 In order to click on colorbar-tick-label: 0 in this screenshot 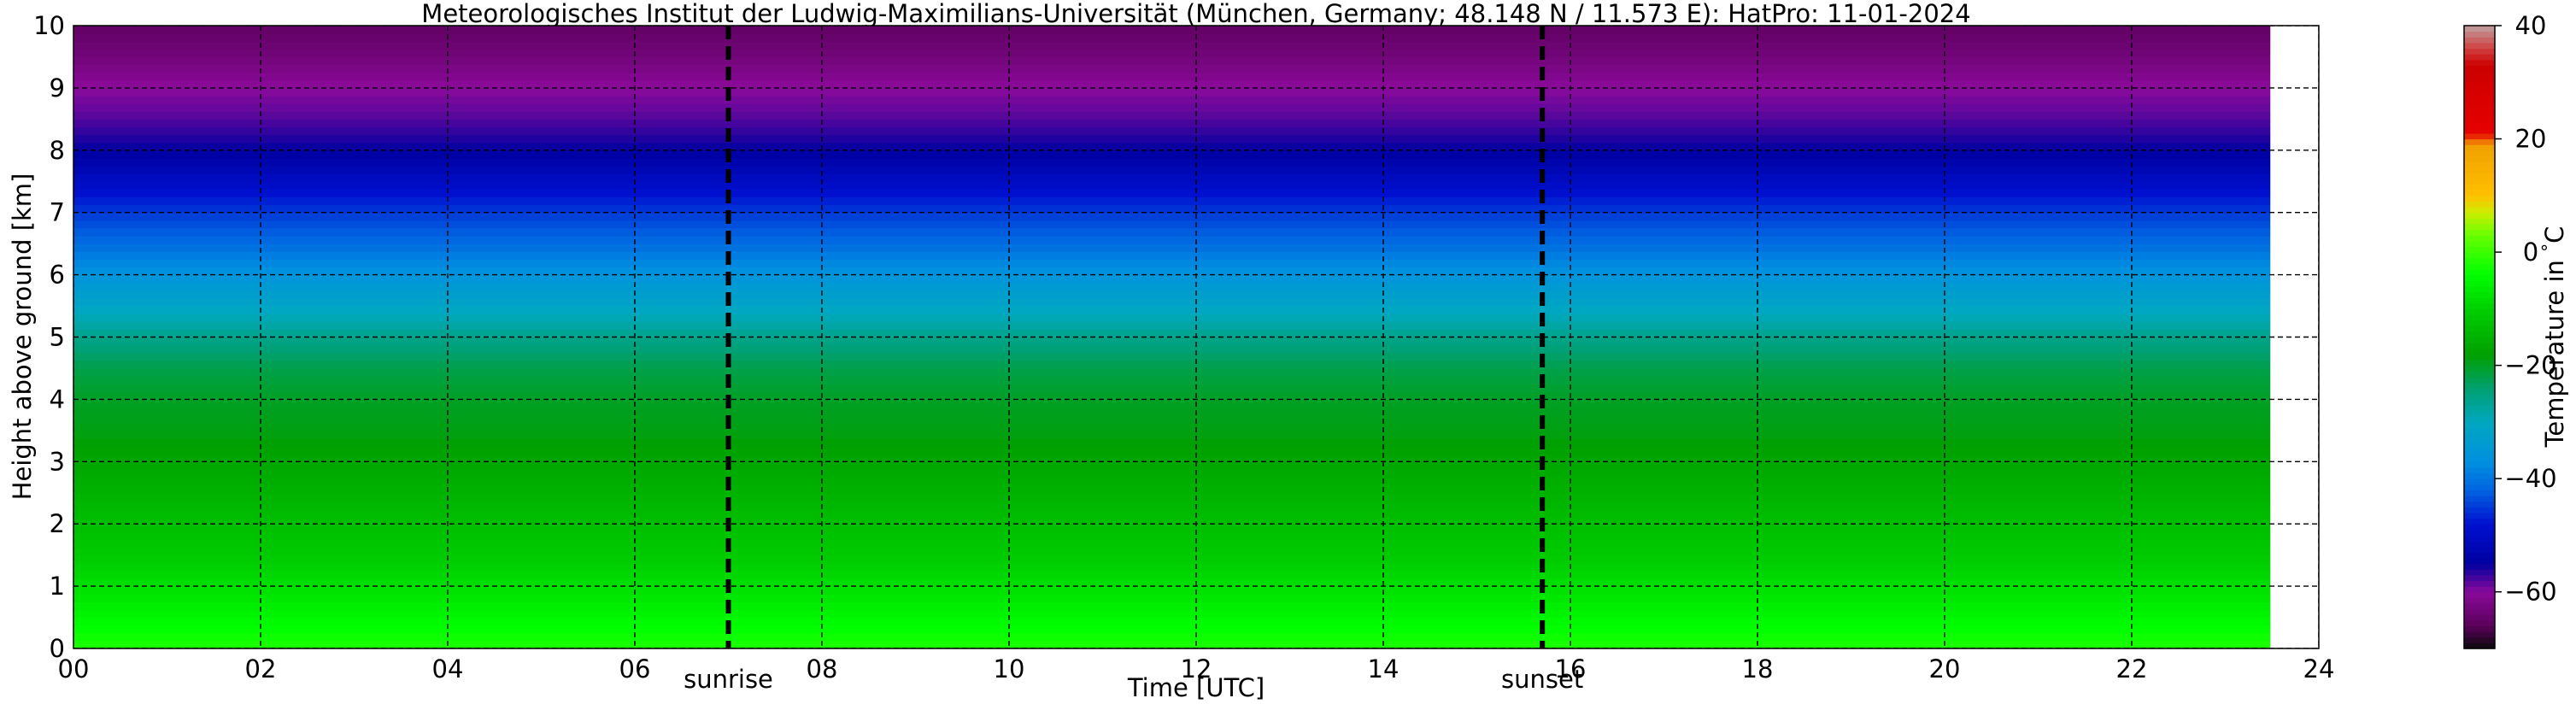, I will do `click(2530, 252)`.